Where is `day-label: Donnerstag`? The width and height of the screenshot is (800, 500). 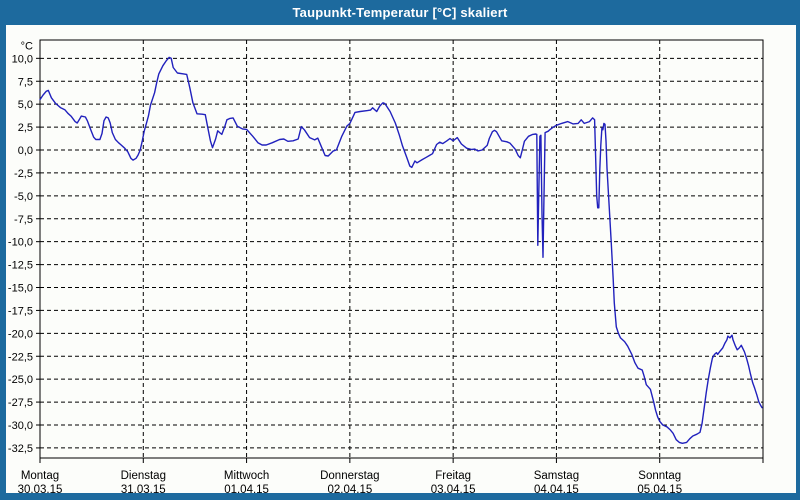
day-label: Donnerstag is located at coordinates (349, 476).